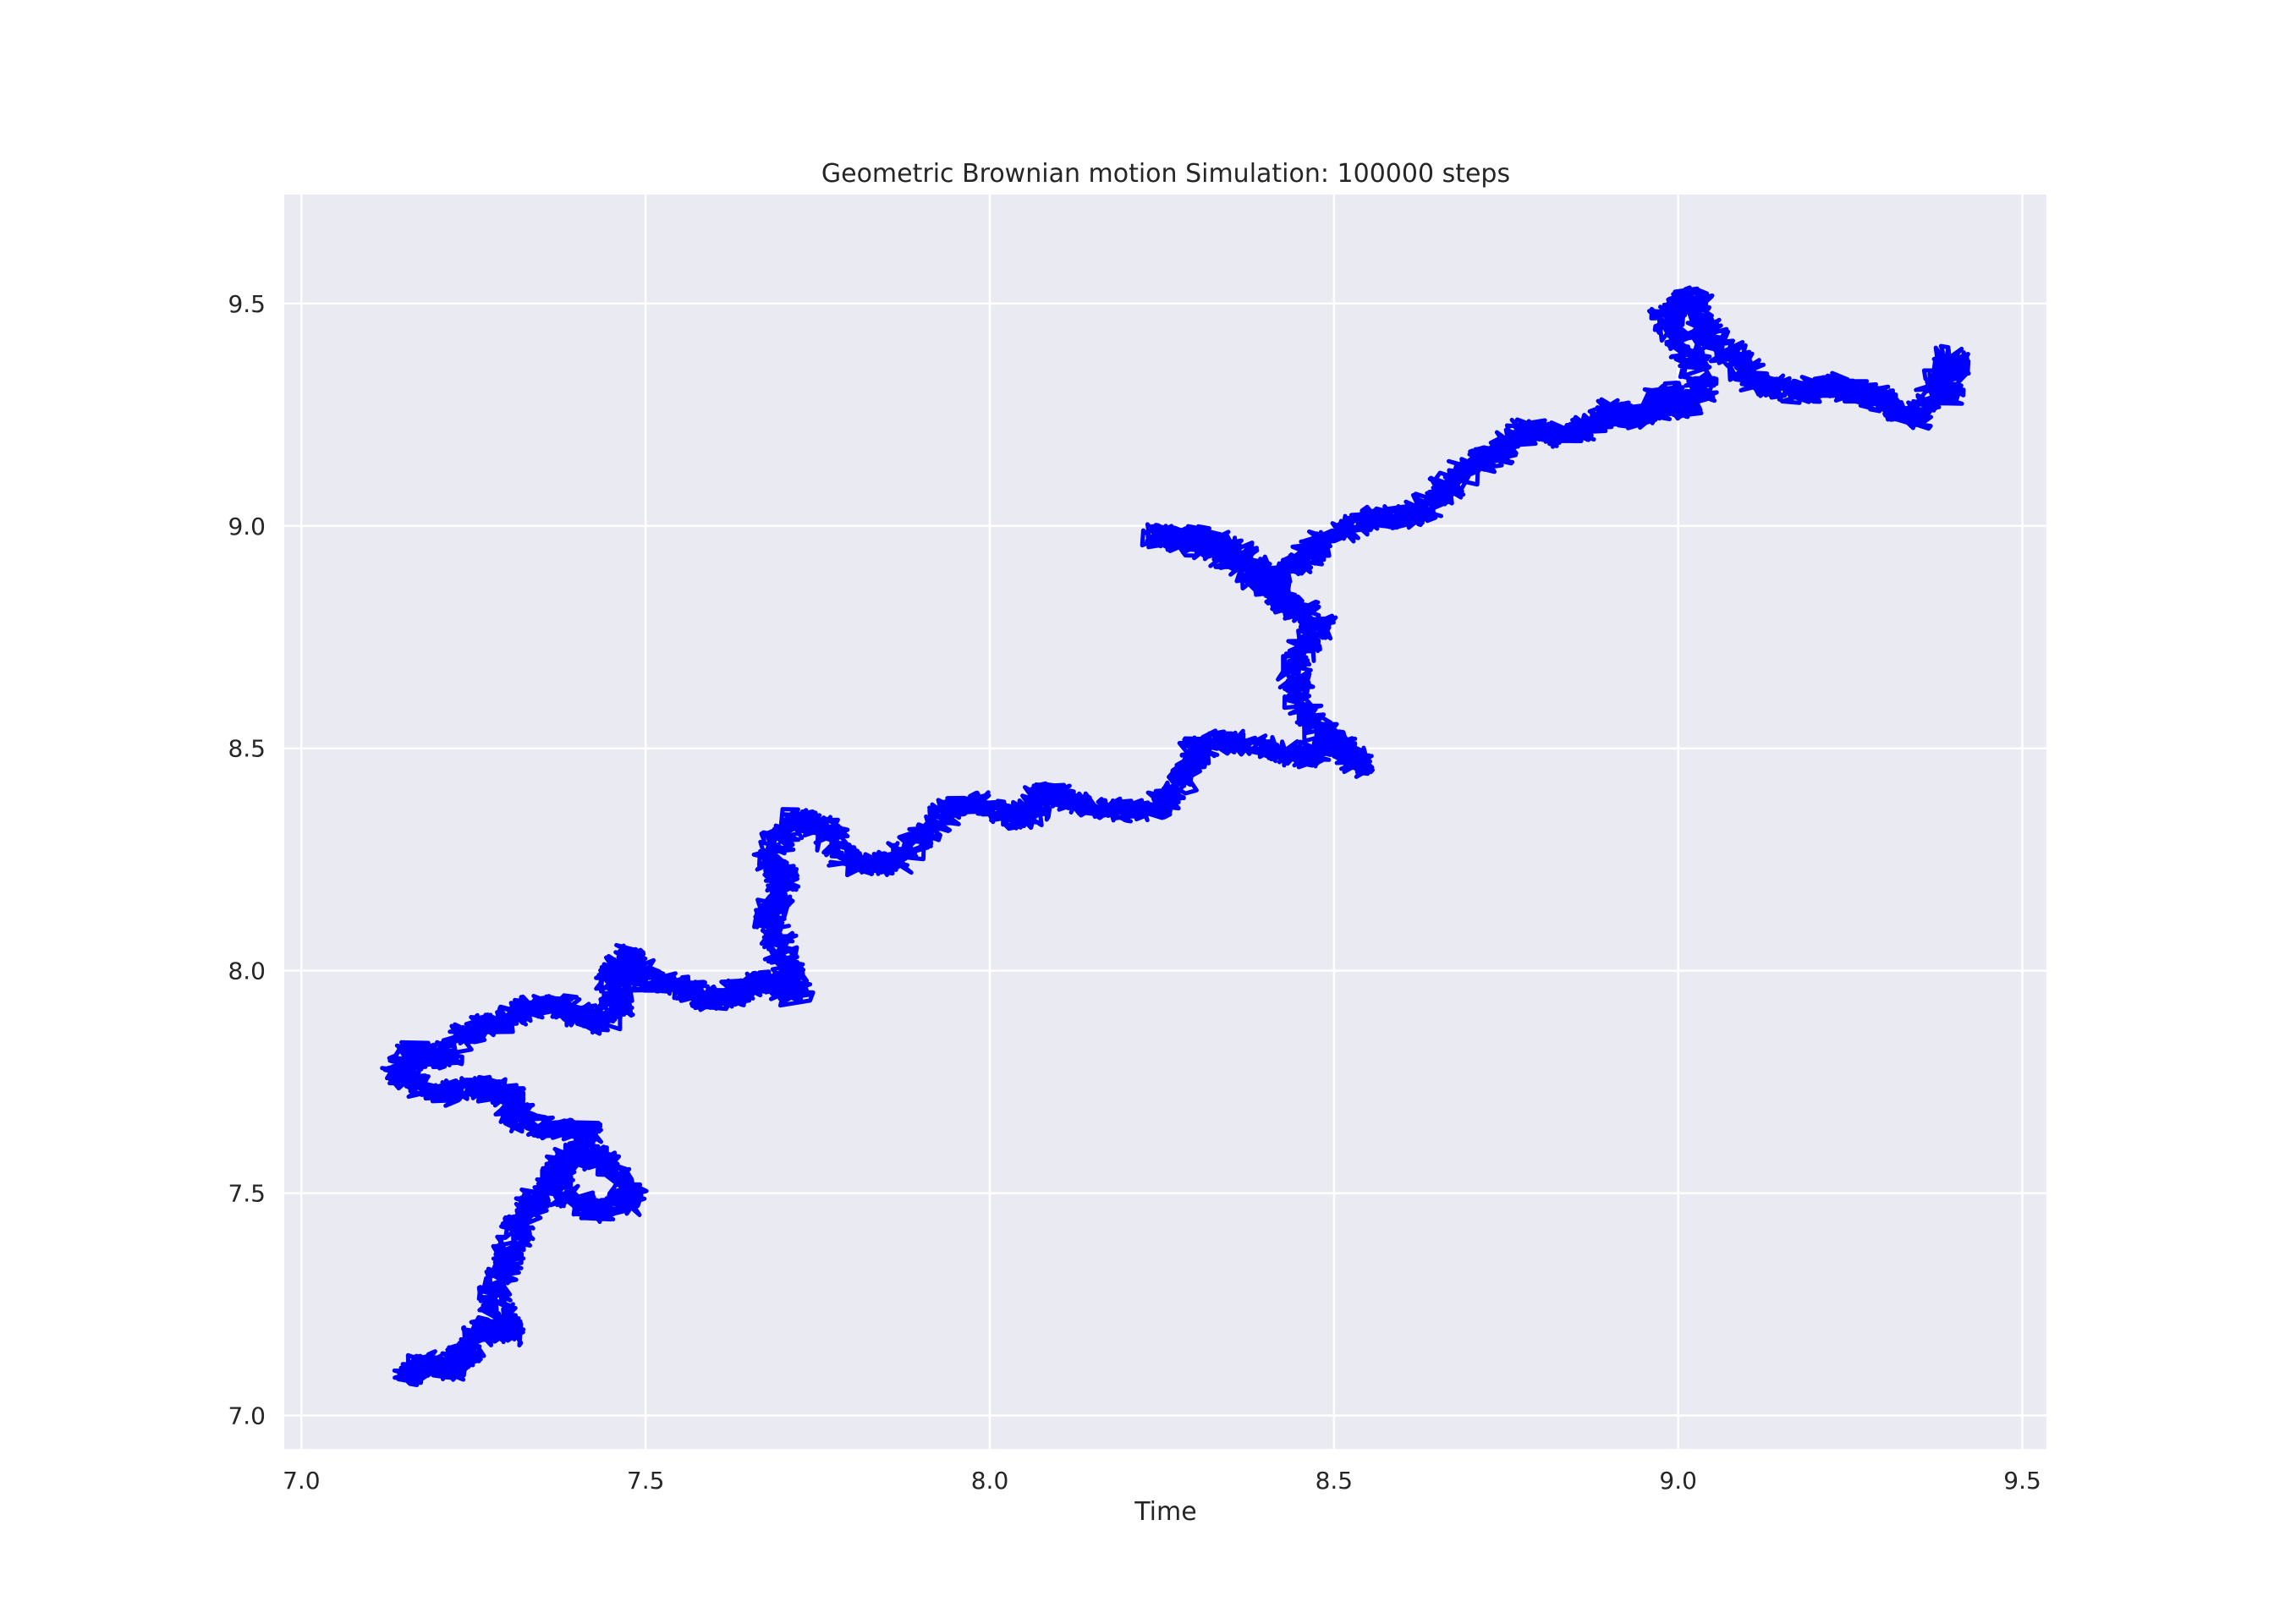 This screenshot has width=2274, height=1624. I want to click on y-tick-label: 9.5, so click(247, 304).